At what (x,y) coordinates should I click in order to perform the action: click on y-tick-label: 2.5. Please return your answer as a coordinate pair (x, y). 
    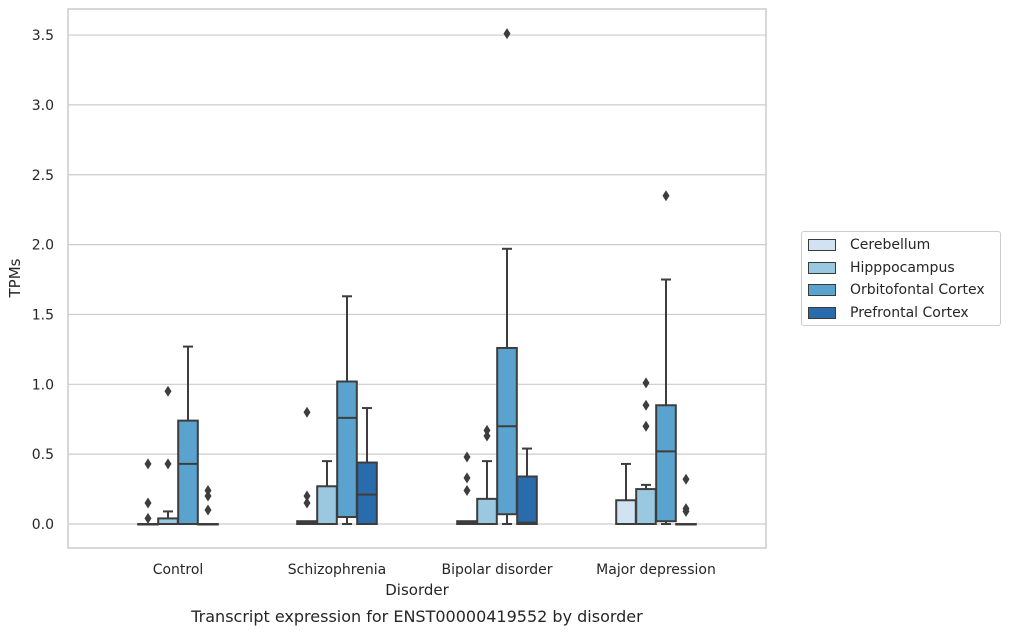
    Looking at the image, I should click on (43, 176).